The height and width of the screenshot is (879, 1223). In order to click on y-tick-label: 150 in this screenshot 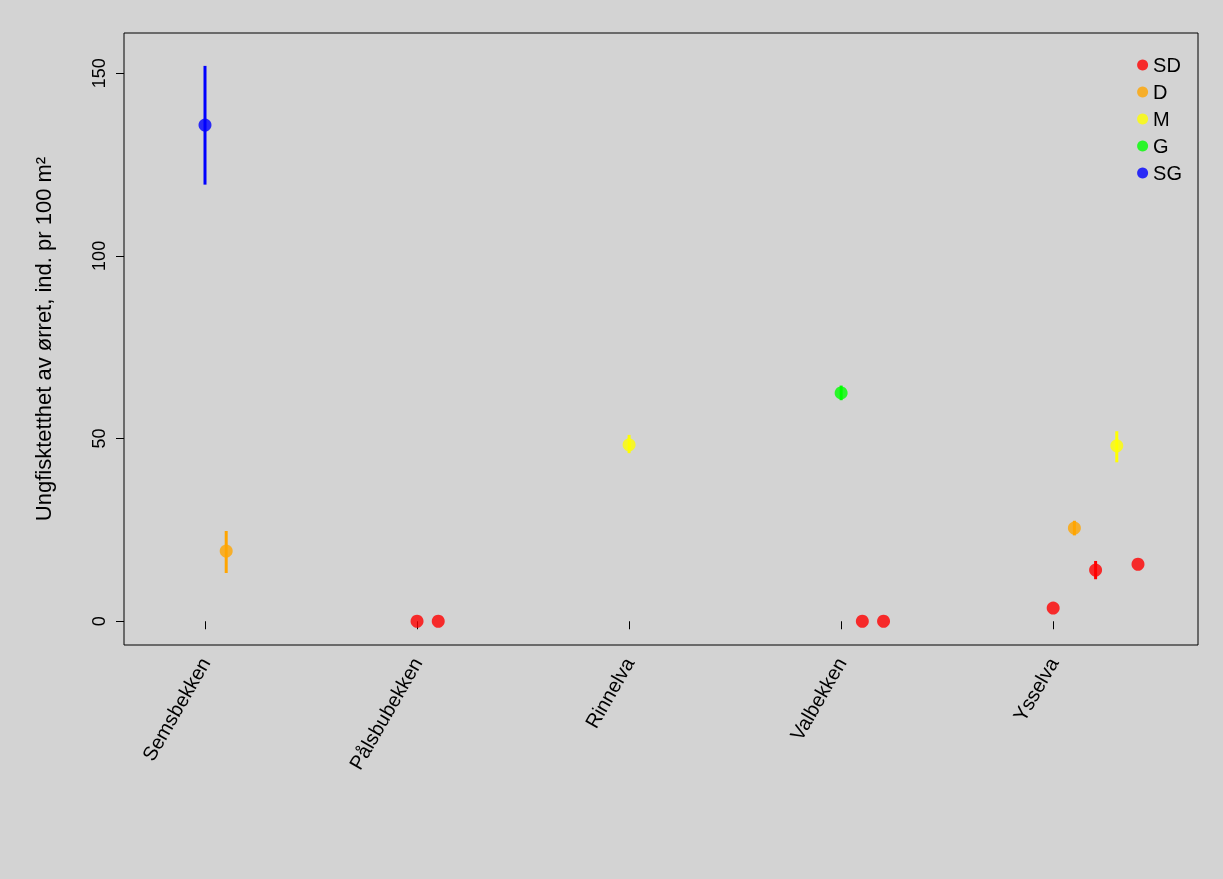, I will do `click(99, 73)`.